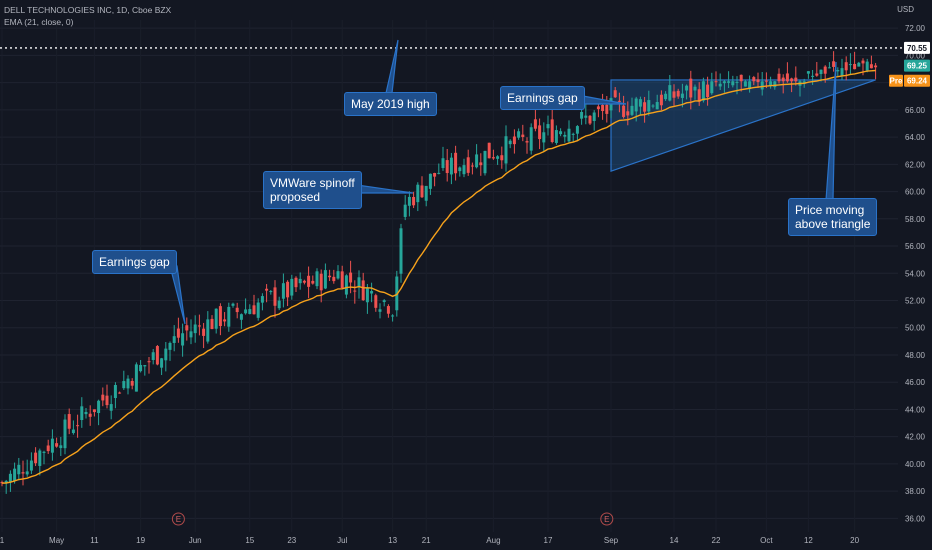  Describe the element at coordinates (896, 81) in the screenshot. I see `pre-tag: Pre` at that location.